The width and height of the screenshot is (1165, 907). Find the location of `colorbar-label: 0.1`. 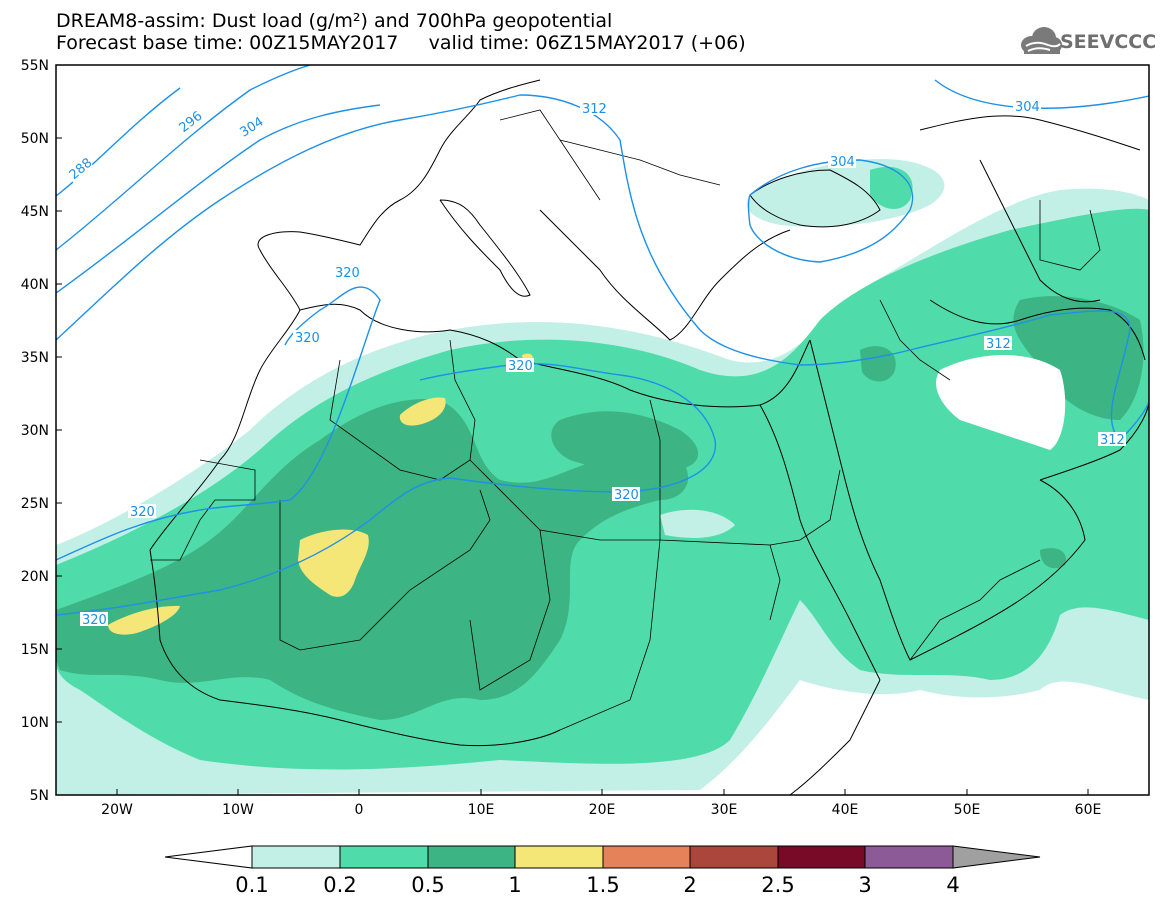

colorbar-label: 0.1 is located at coordinates (251, 885).